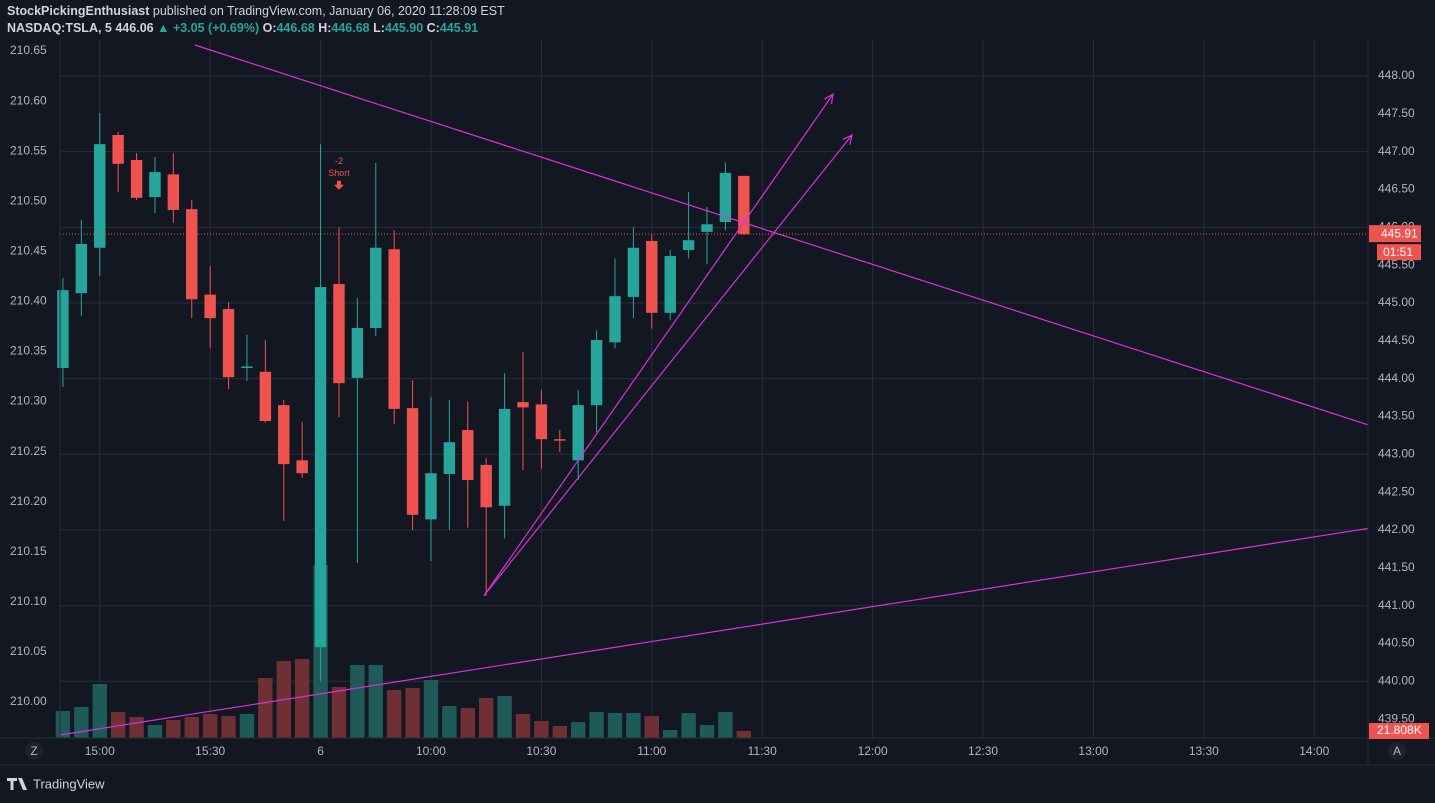  Describe the element at coordinates (1396, 302) in the screenshot. I see `y-tick-label: 445.00` at that location.